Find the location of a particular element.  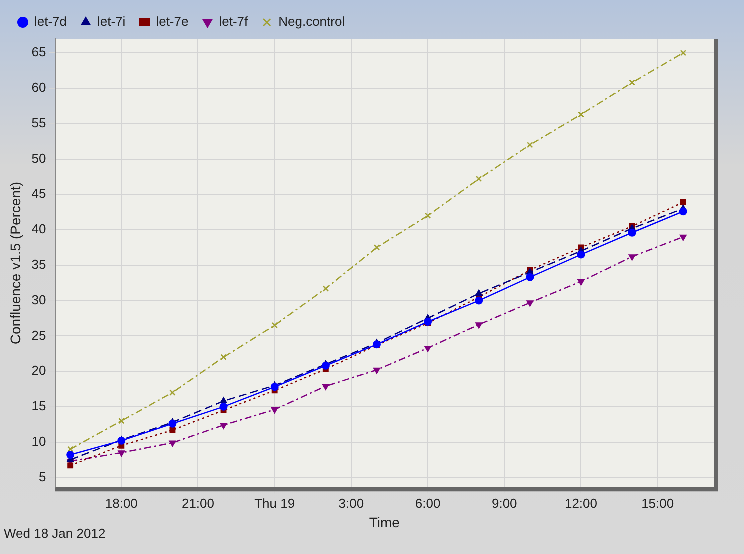

legend-label: let-7d is located at coordinates (51, 22).